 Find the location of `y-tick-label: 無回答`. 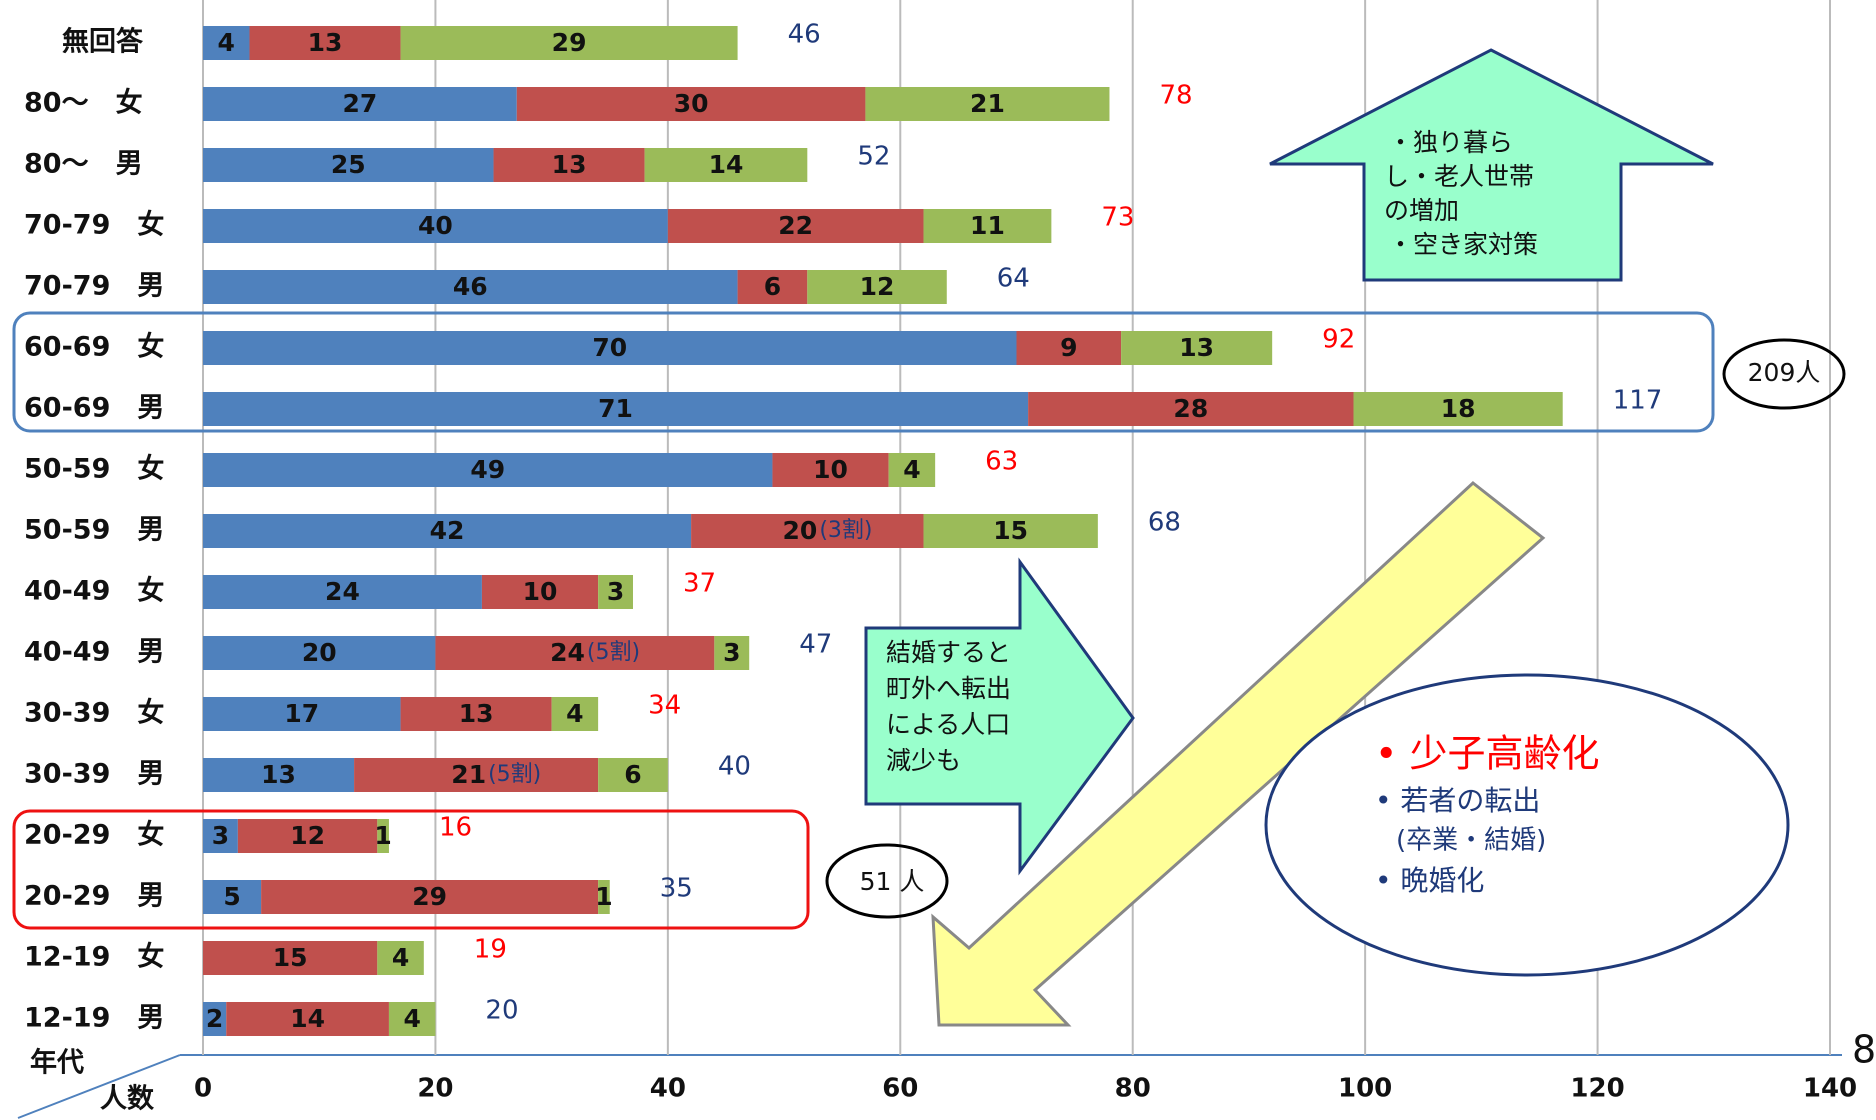

y-tick-label: 無回答 is located at coordinates (103, 42).